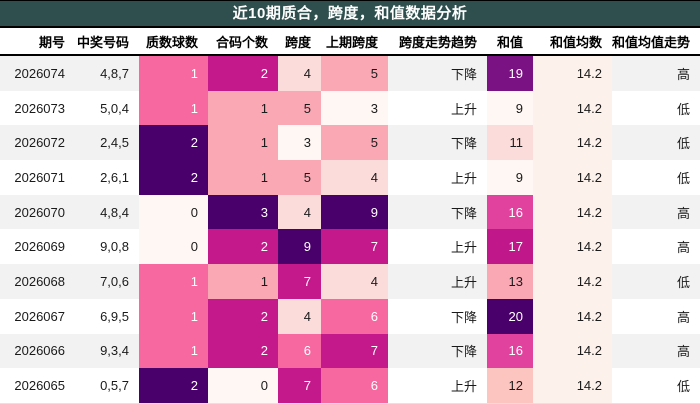 The width and height of the screenshot is (700, 404). What do you see at coordinates (354, 212) in the screenshot?
I see `cell-prev-span: 9` at bounding box center [354, 212].